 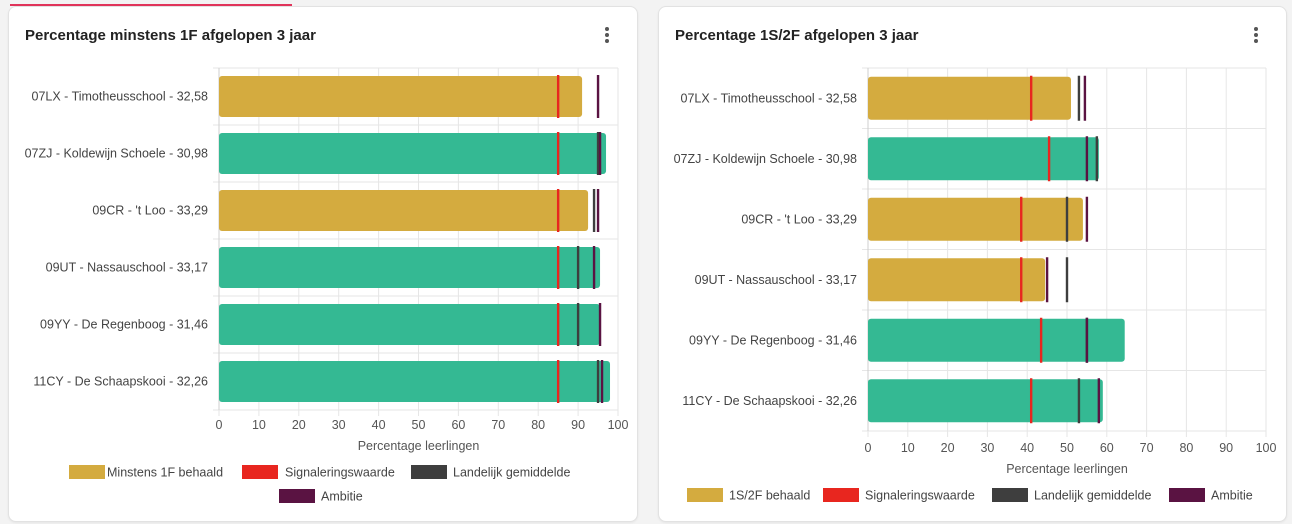 I want to click on legend-label: Minstens 1F behaald, so click(x=165, y=473).